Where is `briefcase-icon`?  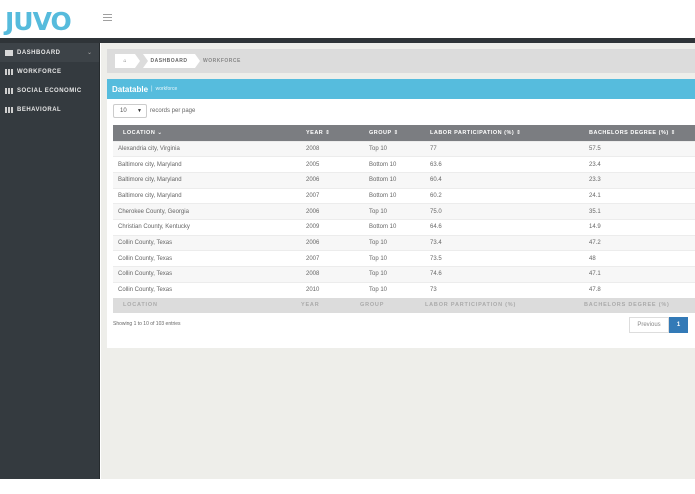 briefcase-icon is located at coordinates (9, 52).